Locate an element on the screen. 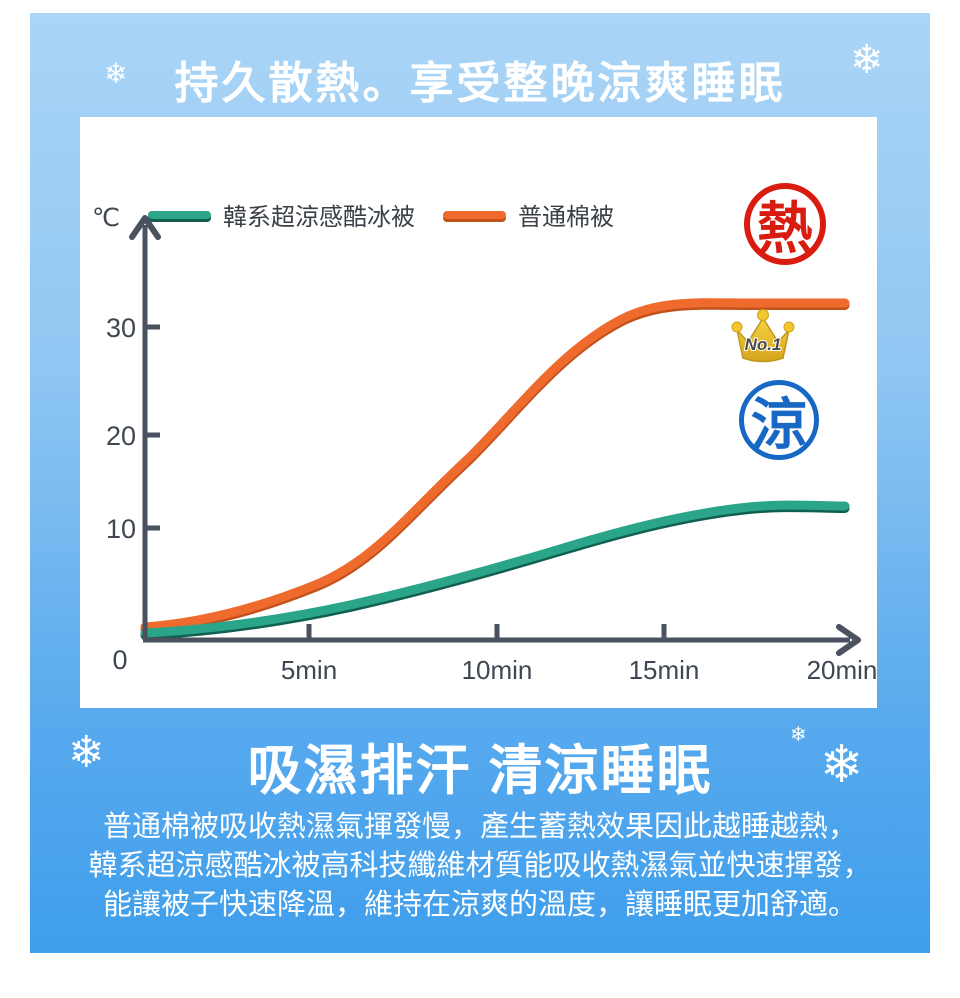 Image resolution: width=960 pixels, height=998 pixels. x-tick-label-15min: 15min is located at coordinates (664, 670).